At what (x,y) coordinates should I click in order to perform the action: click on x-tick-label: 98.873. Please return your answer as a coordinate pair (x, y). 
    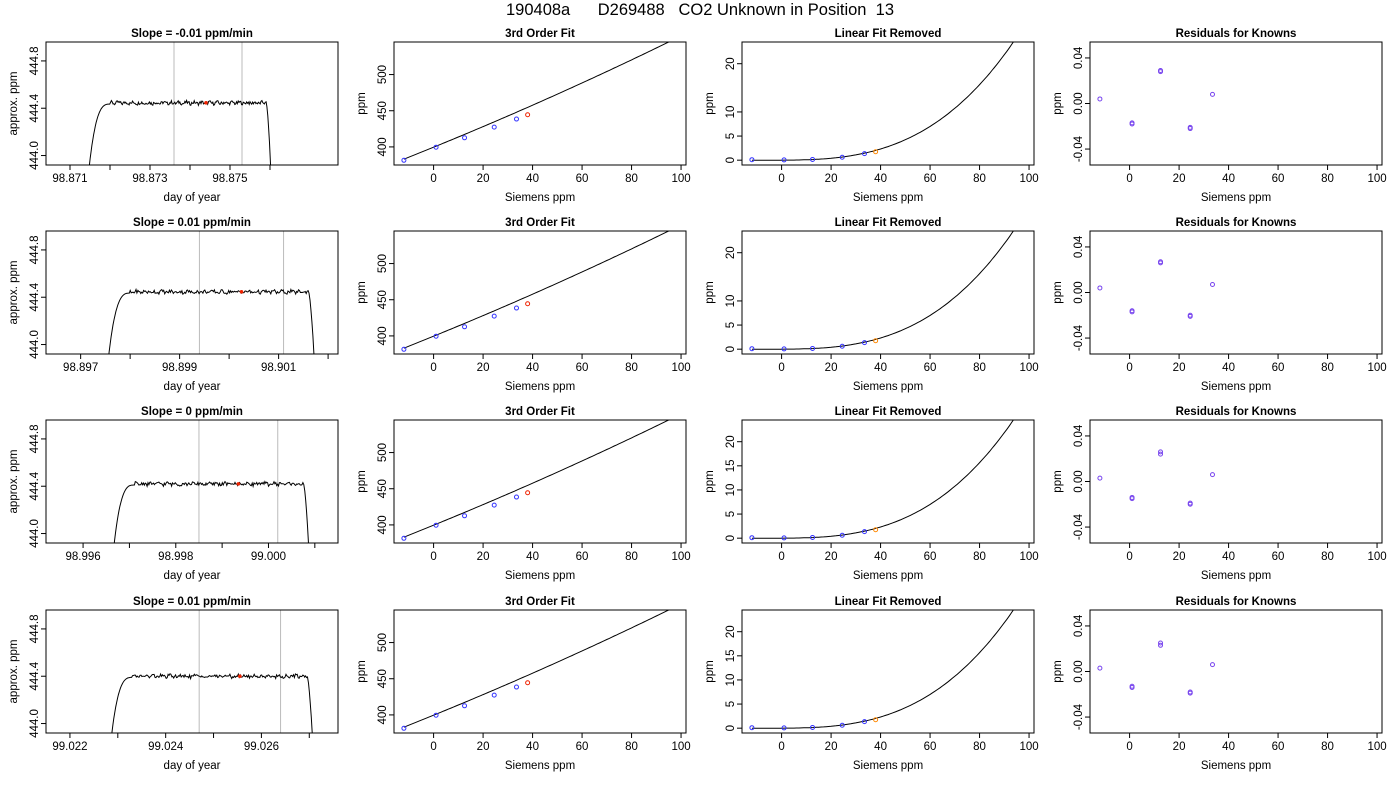
    Looking at the image, I should click on (149, 179).